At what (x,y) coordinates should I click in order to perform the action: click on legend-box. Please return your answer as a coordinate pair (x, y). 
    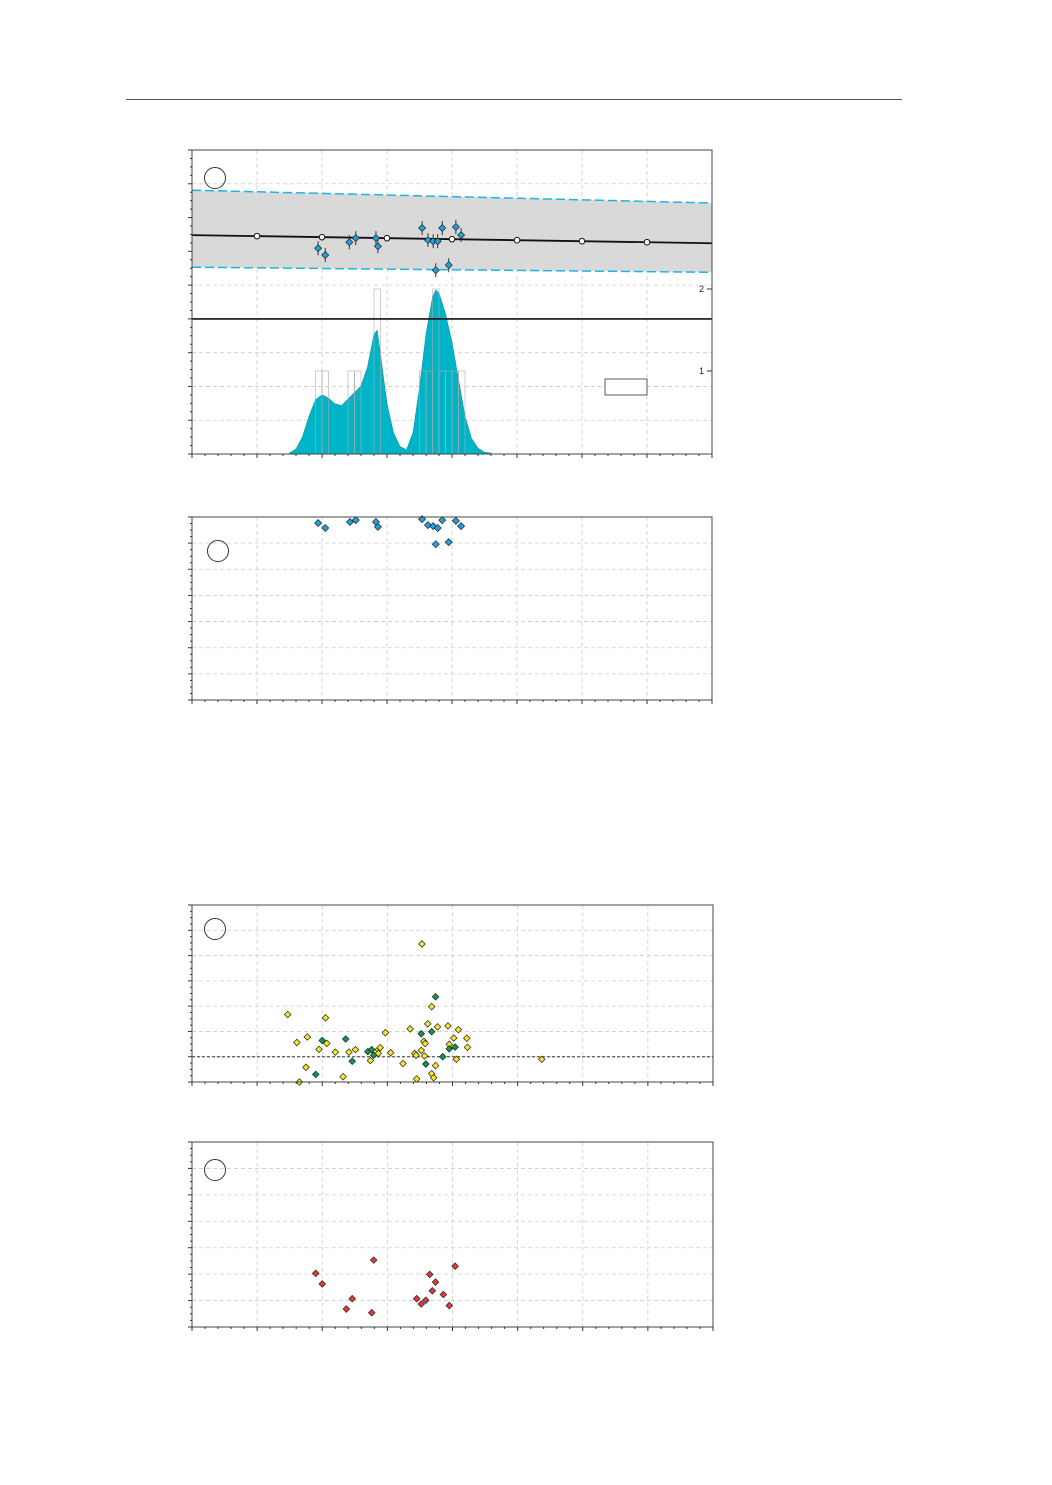
    Looking at the image, I should click on (626, 387).